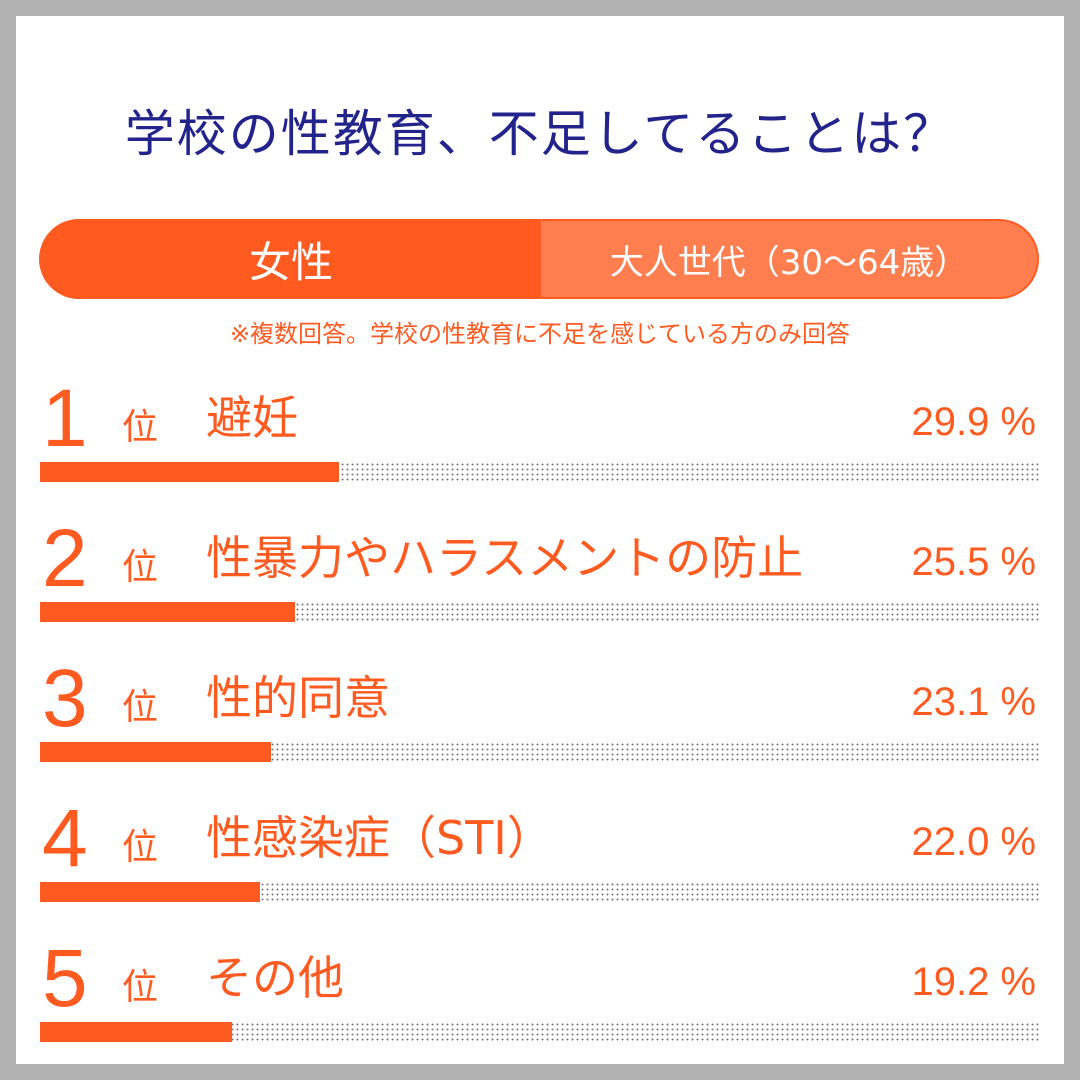 The width and height of the screenshot is (1080, 1080). Describe the element at coordinates (505, 558) in the screenshot. I see `rank-label: 性暴力やハラスメントの防止` at that location.